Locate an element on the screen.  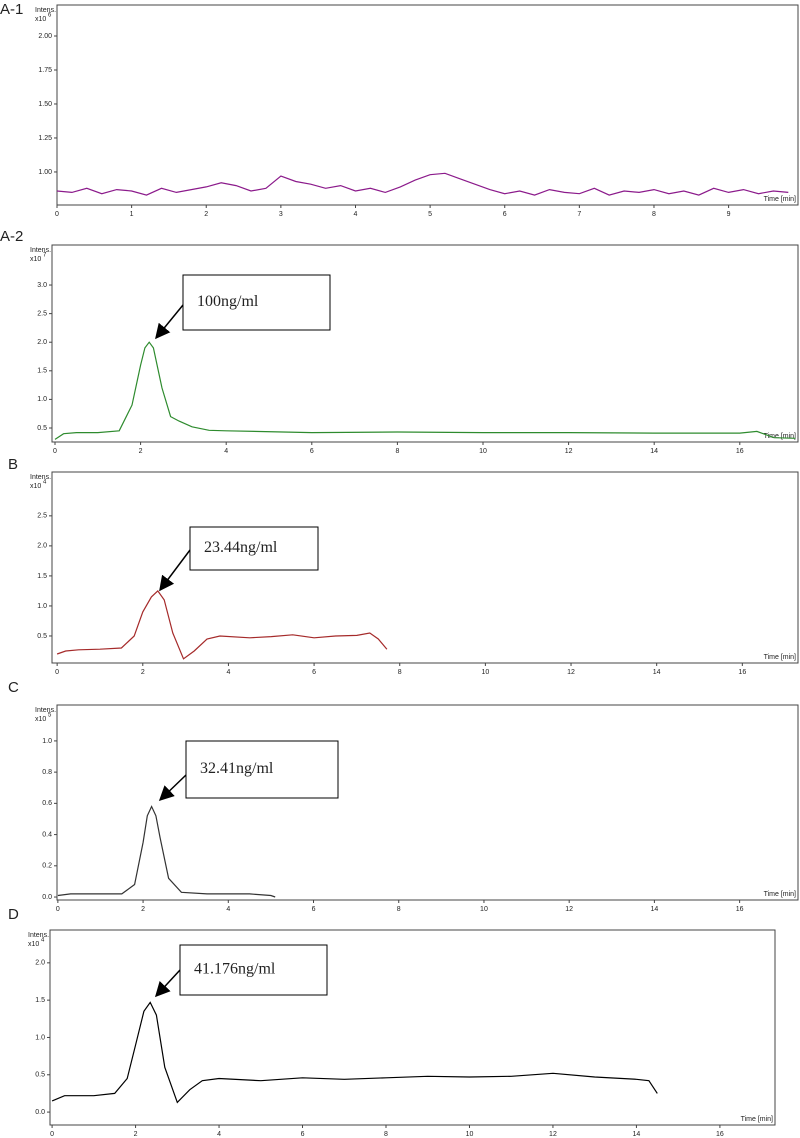
x-tick-label: 9 is located at coordinates (729, 214).